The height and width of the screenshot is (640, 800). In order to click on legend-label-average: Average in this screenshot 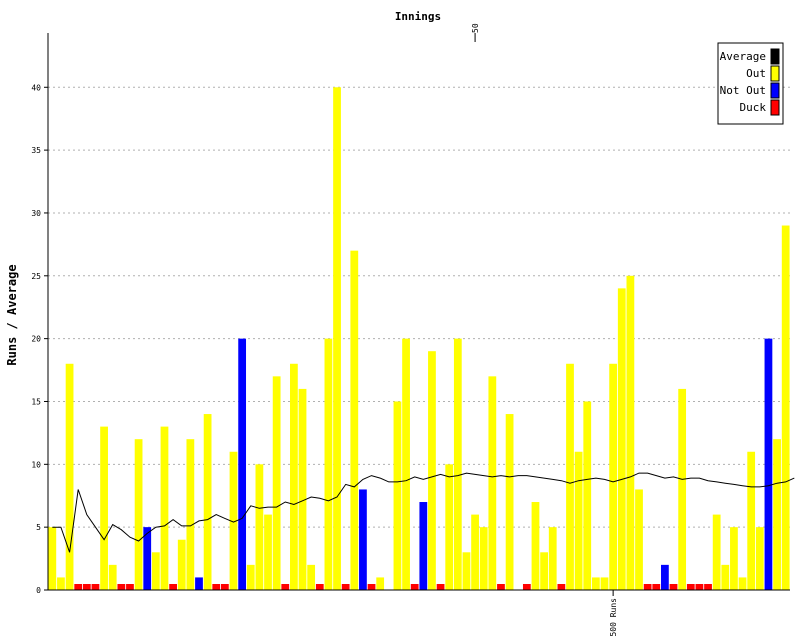, I will do `click(743, 56)`.